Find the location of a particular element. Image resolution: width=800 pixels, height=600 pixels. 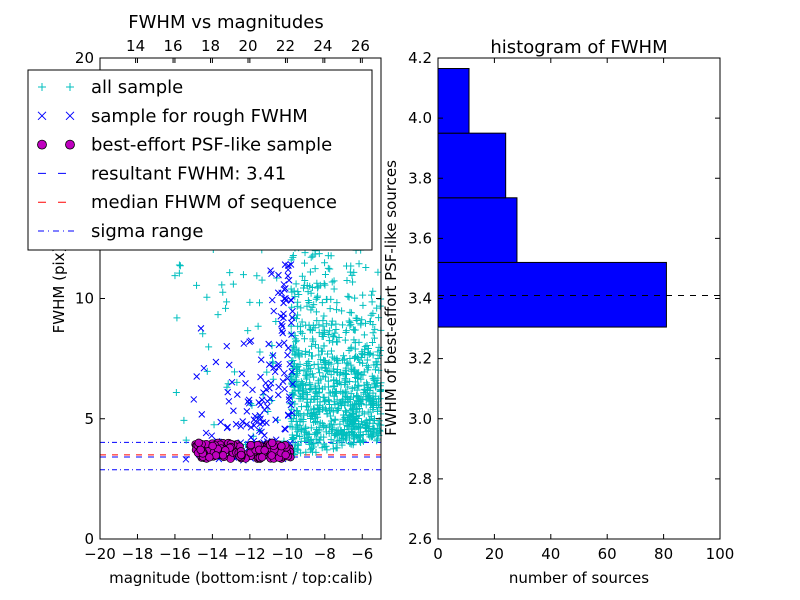

legend-label: best-effort PSF-like sample is located at coordinates (211, 145).